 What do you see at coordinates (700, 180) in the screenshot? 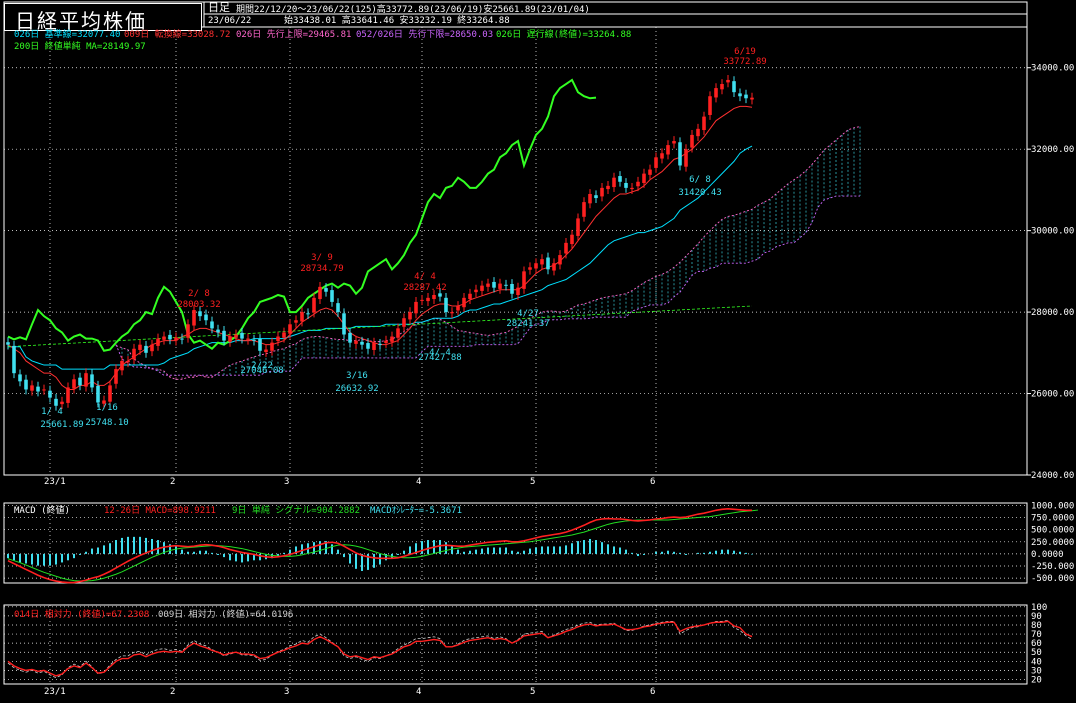
I see `price-annotation: 6/ 8` at bounding box center [700, 180].